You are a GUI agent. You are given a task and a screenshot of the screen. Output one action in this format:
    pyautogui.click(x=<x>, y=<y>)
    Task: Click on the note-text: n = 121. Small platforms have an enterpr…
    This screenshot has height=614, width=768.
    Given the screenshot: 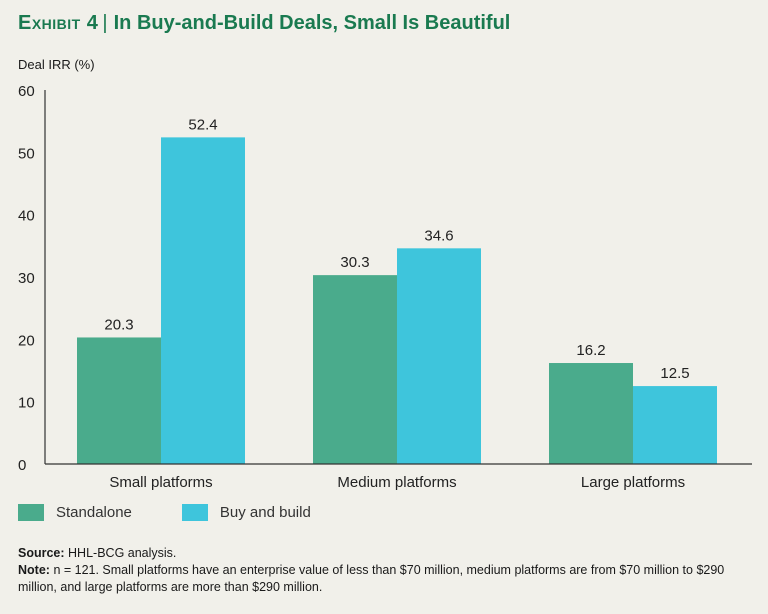 What is the action you would take?
    pyautogui.click(x=371, y=578)
    